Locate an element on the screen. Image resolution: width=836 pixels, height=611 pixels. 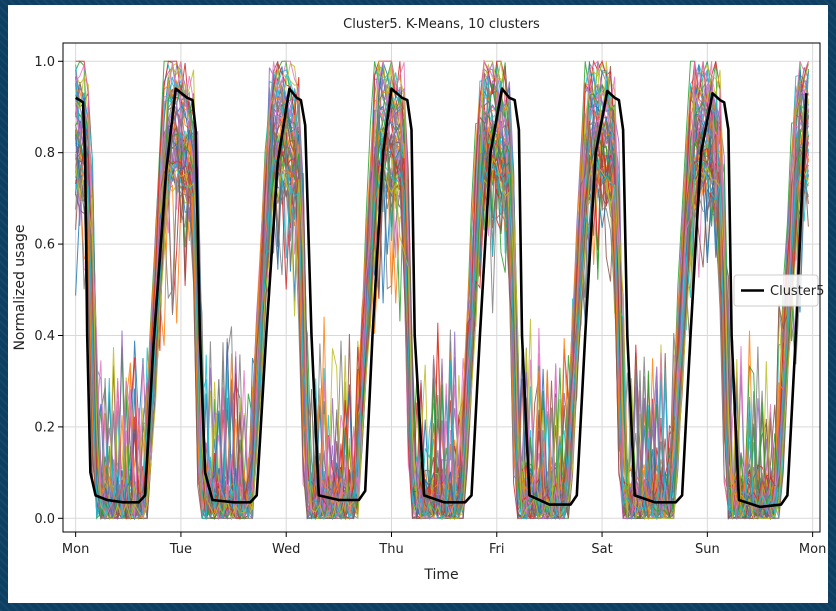
y-tick-label: 0.2 is located at coordinates (44, 427).